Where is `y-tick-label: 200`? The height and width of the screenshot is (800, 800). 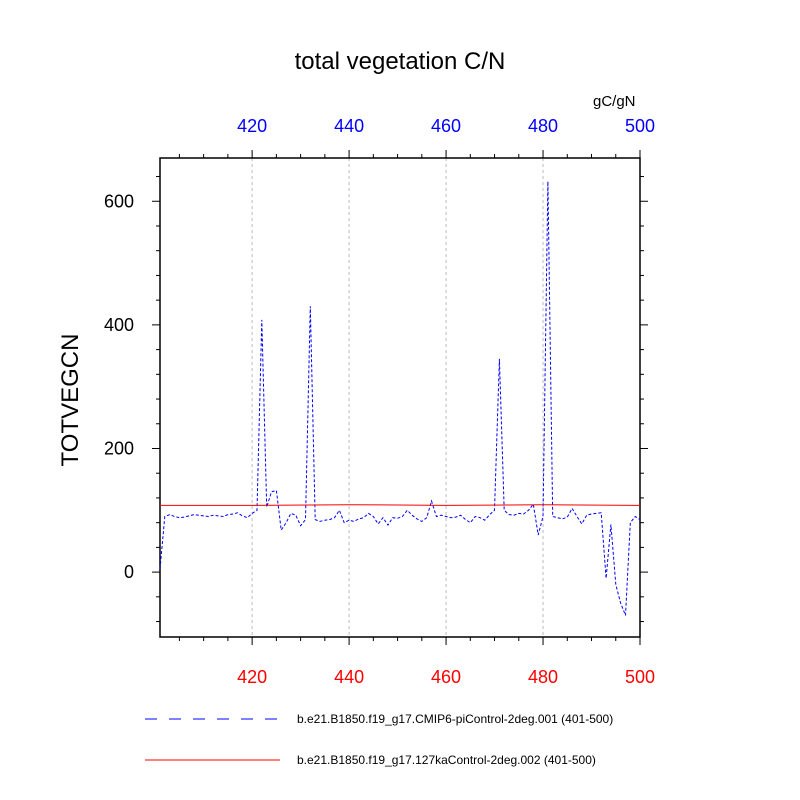
y-tick-label: 200 is located at coordinates (119, 448).